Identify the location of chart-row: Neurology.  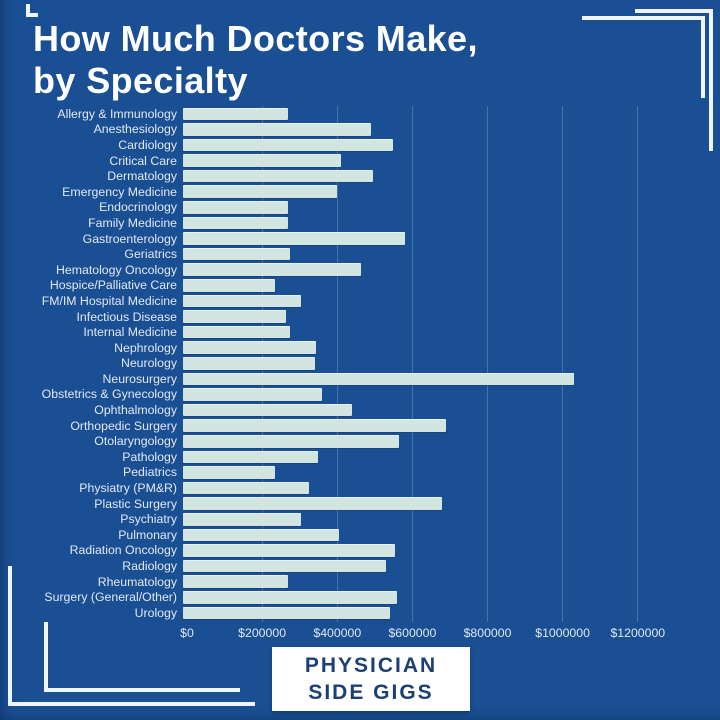
(331, 364).